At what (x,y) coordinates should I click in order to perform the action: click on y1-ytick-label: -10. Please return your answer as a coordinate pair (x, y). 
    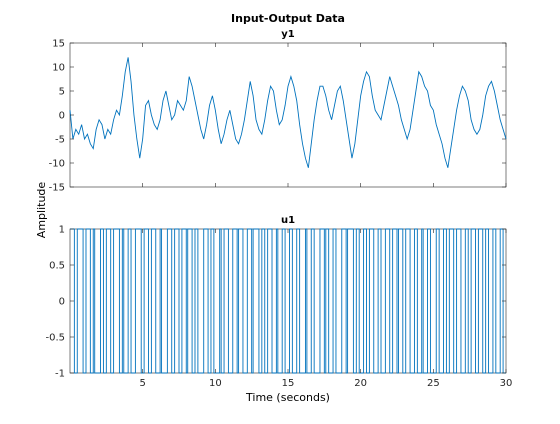
    Looking at the image, I should click on (57, 164).